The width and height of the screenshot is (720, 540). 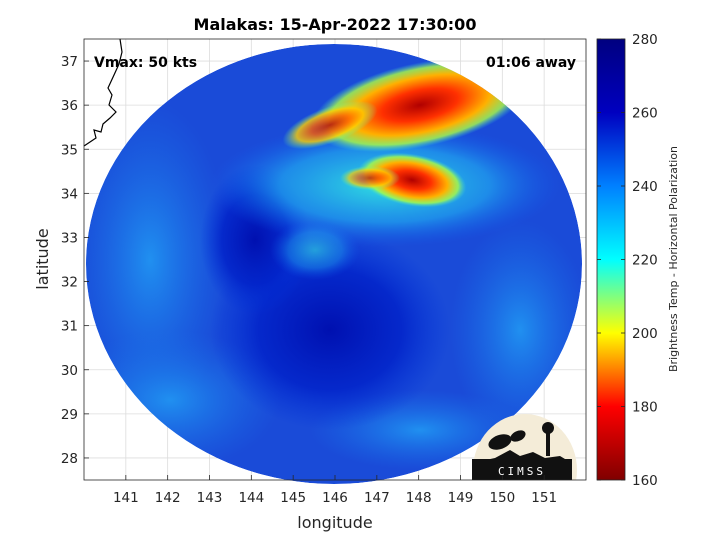 What do you see at coordinates (645, 408) in the screenshot?
I see `colorbar-tick-label: 180` at bounding box center [645, 408].